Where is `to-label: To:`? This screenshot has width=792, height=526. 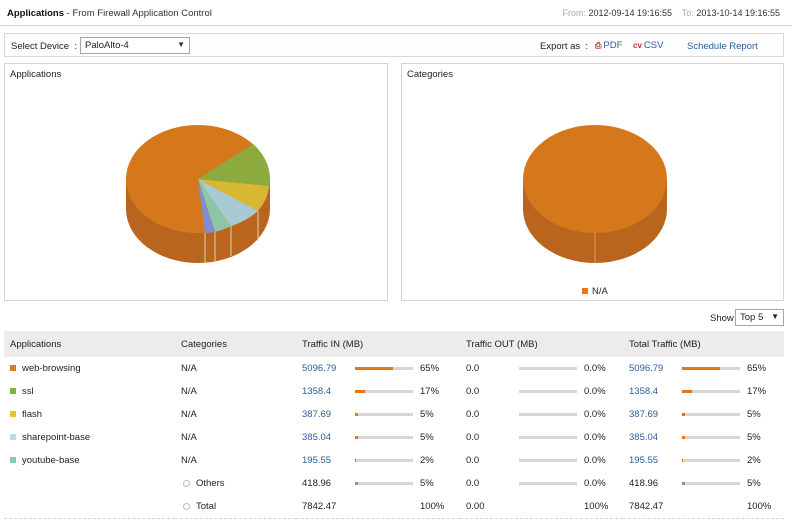
to-label: To: is located at coordinates (687, 13).